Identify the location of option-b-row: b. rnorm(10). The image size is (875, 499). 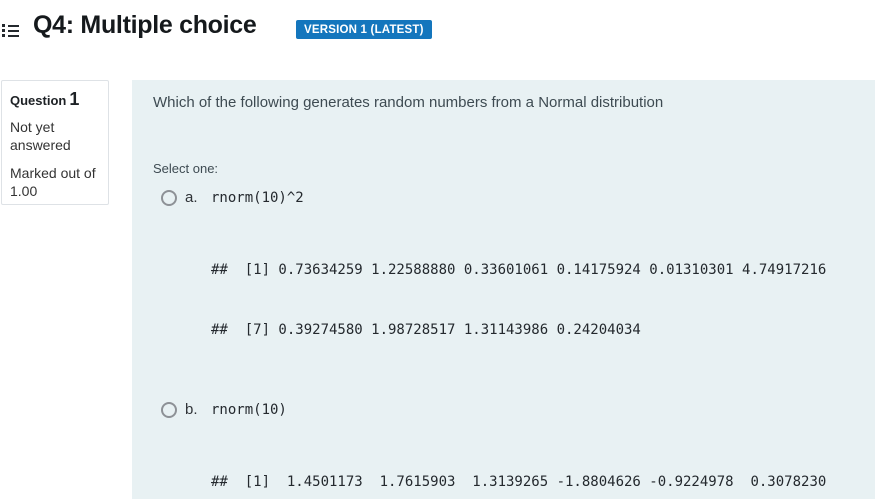
(518, 409).